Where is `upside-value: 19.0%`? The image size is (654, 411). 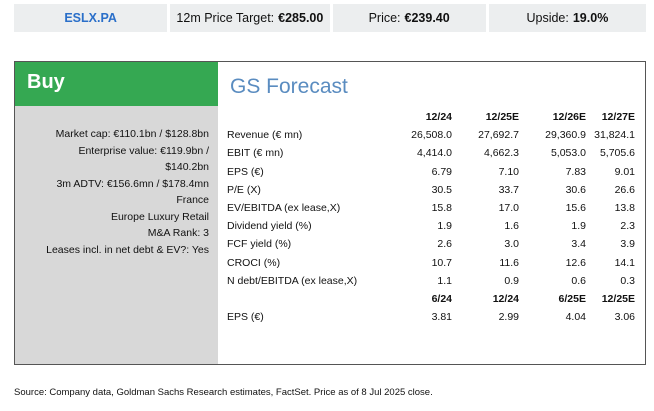 upside-value: 19.0% is located at coordinates (590, 18).